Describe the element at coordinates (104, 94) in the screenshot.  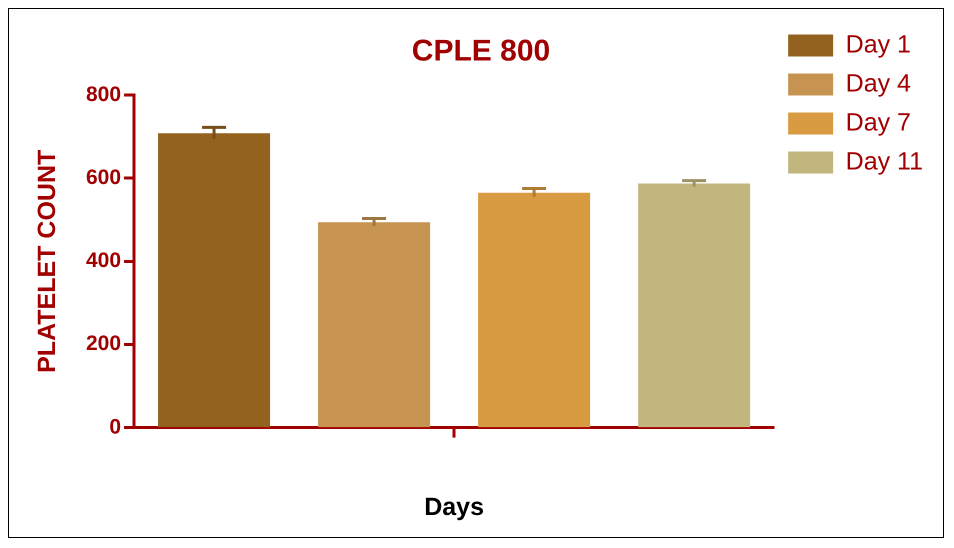
I see `y-tick-label: 800` at that location.